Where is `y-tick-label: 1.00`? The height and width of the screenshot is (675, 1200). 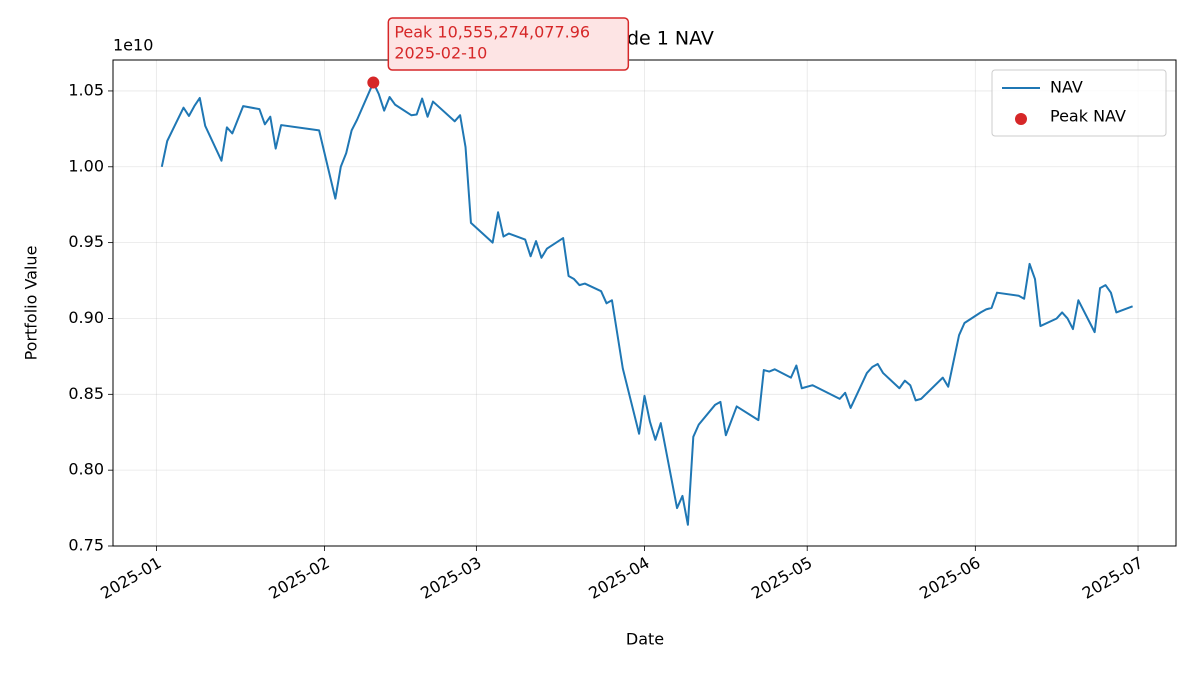
y-tick-label: 1.00 is located at coordinates (86, 165).